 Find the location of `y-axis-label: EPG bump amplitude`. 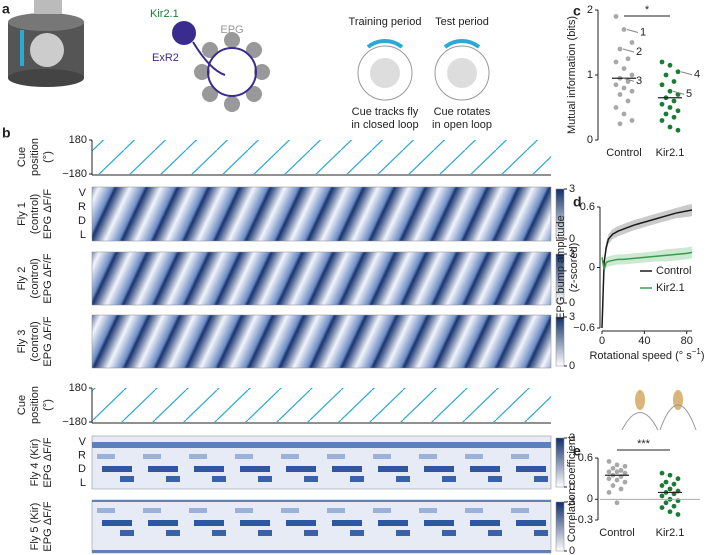

y-axis-label: EPG bump amplitude is located at coordinates (561, 267).